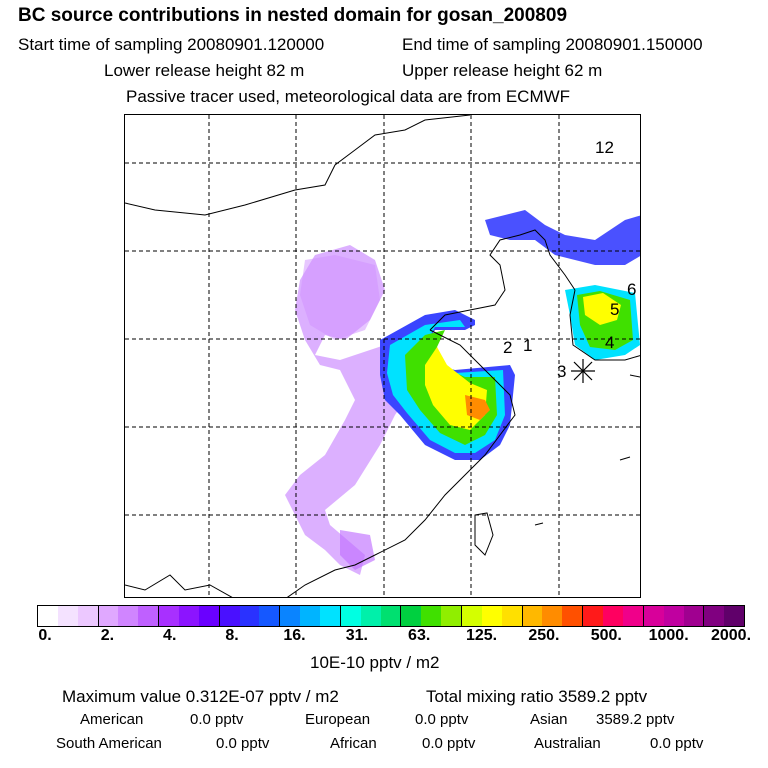 The image size is (768, 768). Describe the element at coordinates (401, 463) in the screenshot. I see `coastline-china-east` at that location.